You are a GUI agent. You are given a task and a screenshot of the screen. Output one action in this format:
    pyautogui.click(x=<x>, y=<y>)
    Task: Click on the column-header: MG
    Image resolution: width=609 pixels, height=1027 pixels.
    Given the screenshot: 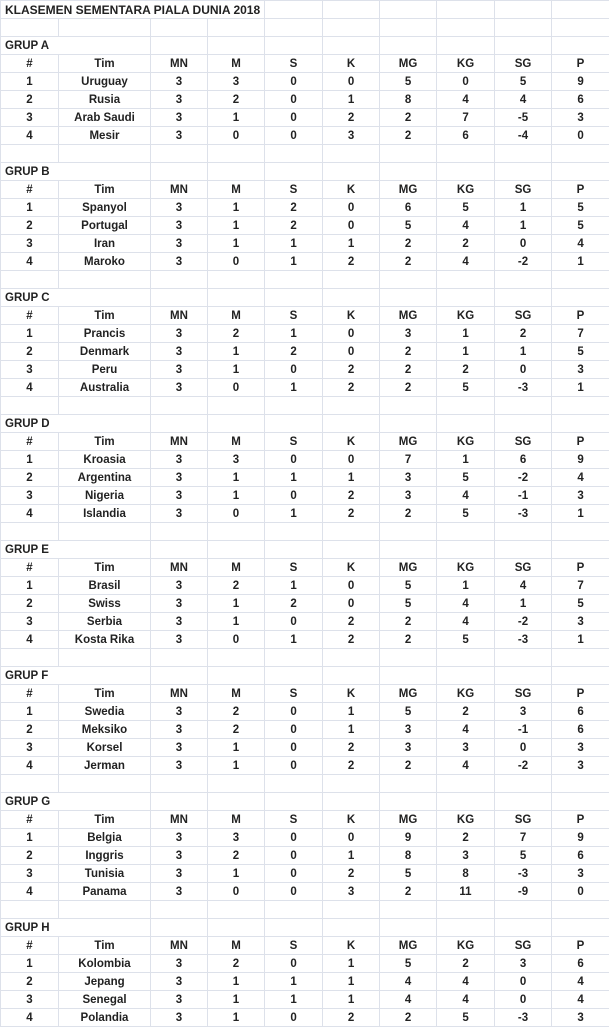 What is the action you would take?
    pyautogui.click(x=408, y=568)
    